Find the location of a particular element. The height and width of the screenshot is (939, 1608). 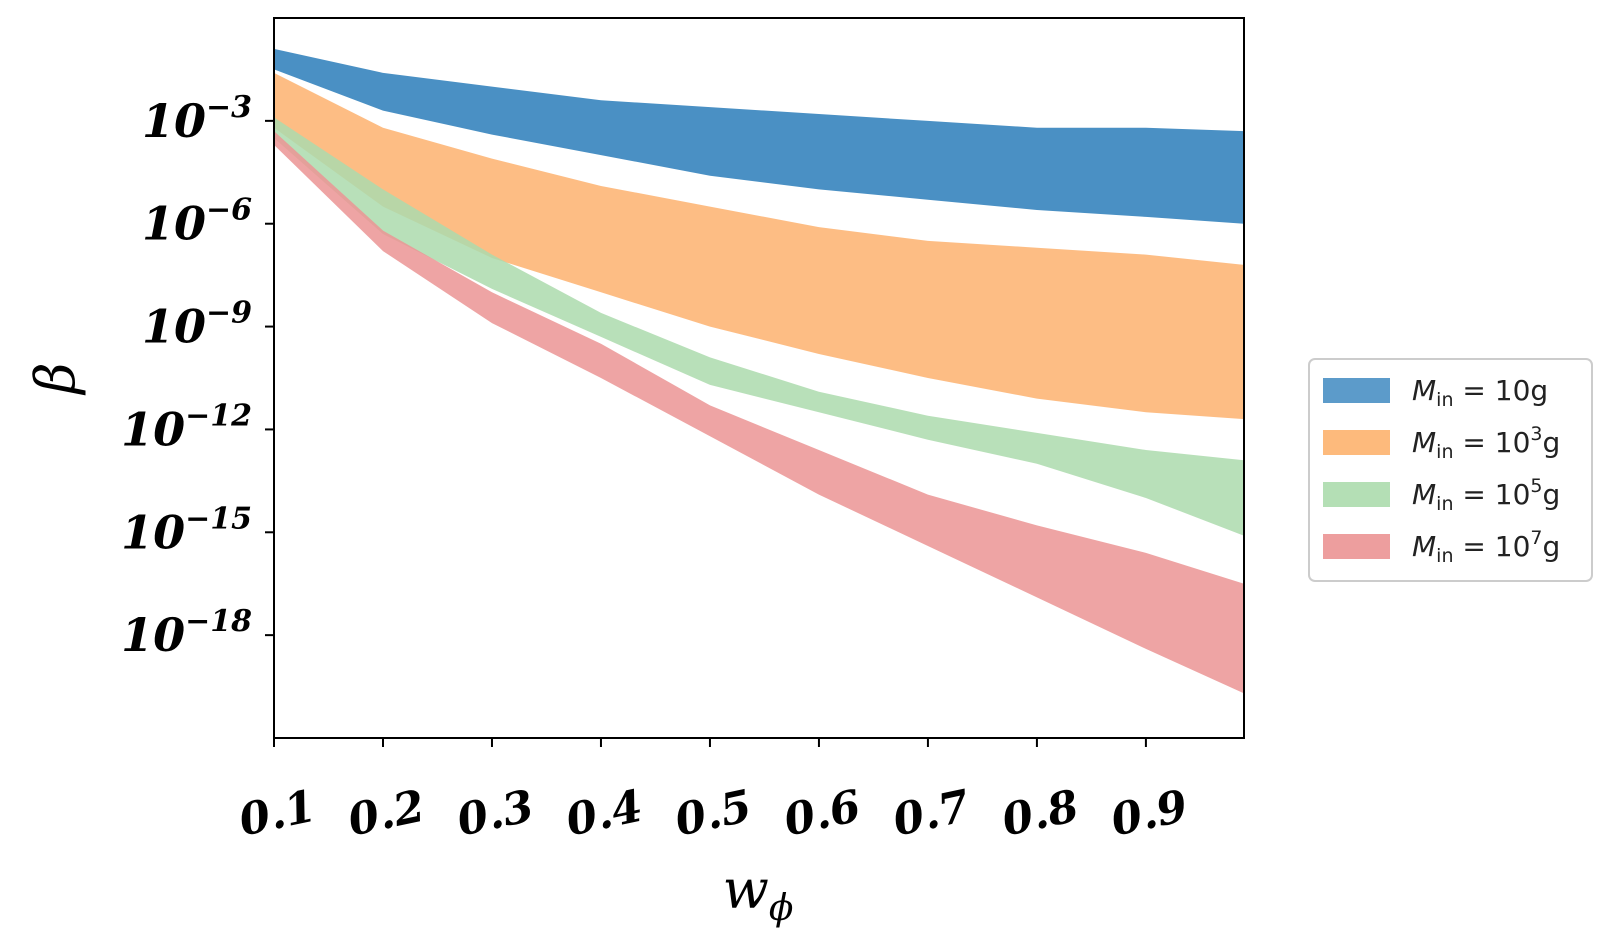

y-tick-label: 10−9 is located at coordinates (197, 325).